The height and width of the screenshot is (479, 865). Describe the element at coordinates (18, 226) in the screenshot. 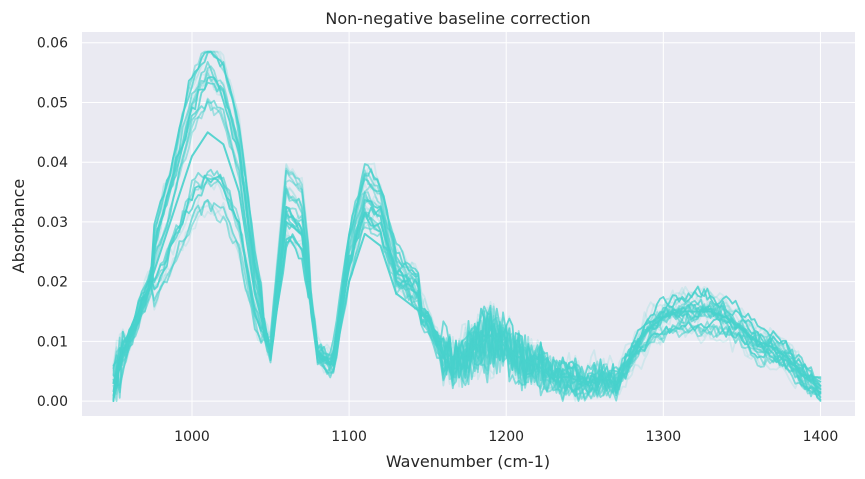

I see `y-axis-label: Absorbance` at that location.